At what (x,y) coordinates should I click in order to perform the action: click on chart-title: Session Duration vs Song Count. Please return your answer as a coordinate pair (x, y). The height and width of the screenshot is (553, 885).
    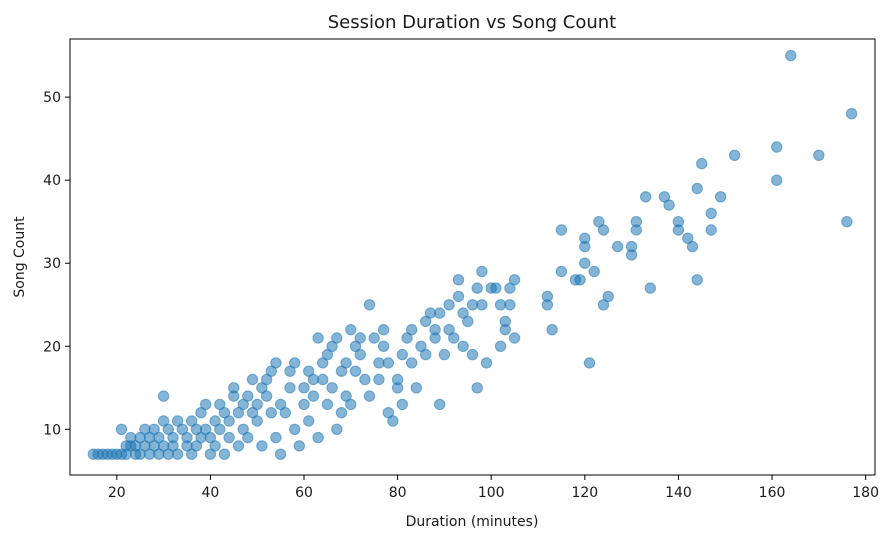
    Looking at the image, I should click on (472, 22).